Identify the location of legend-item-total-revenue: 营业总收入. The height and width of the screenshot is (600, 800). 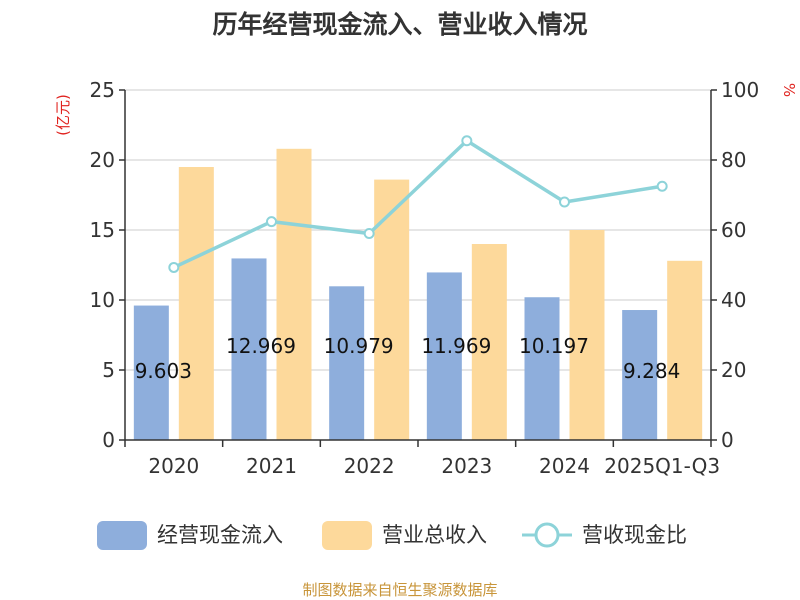
(404, 535).